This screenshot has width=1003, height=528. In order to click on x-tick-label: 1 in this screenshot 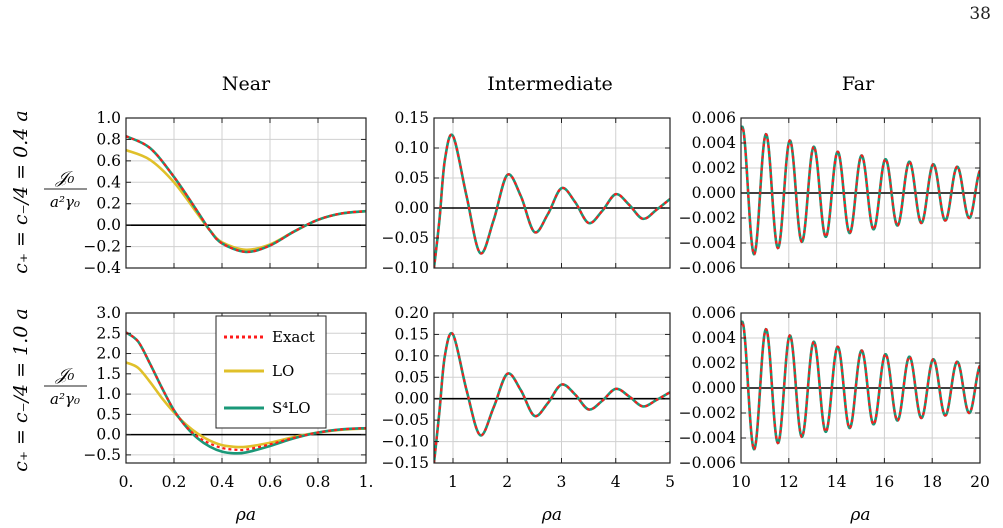, I will do `click(453, 482)`.